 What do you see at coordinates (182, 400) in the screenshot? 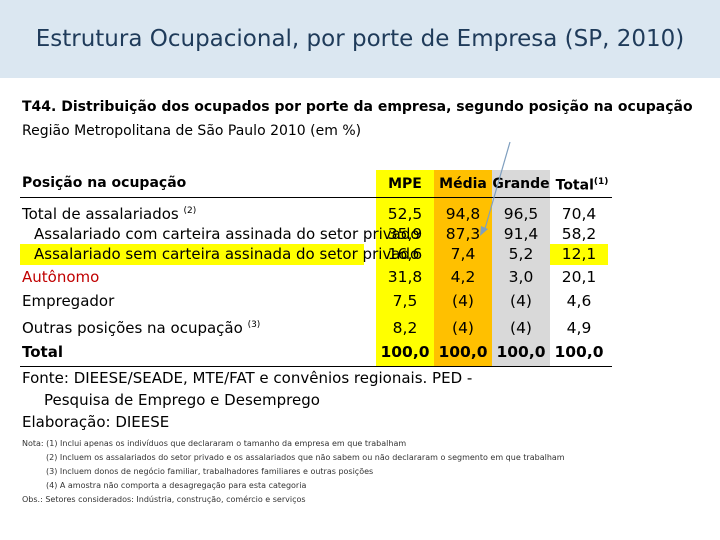
I see `source-line-2: Pesquisa de Emprego e Desemprego` at bounding box center [182, 400].